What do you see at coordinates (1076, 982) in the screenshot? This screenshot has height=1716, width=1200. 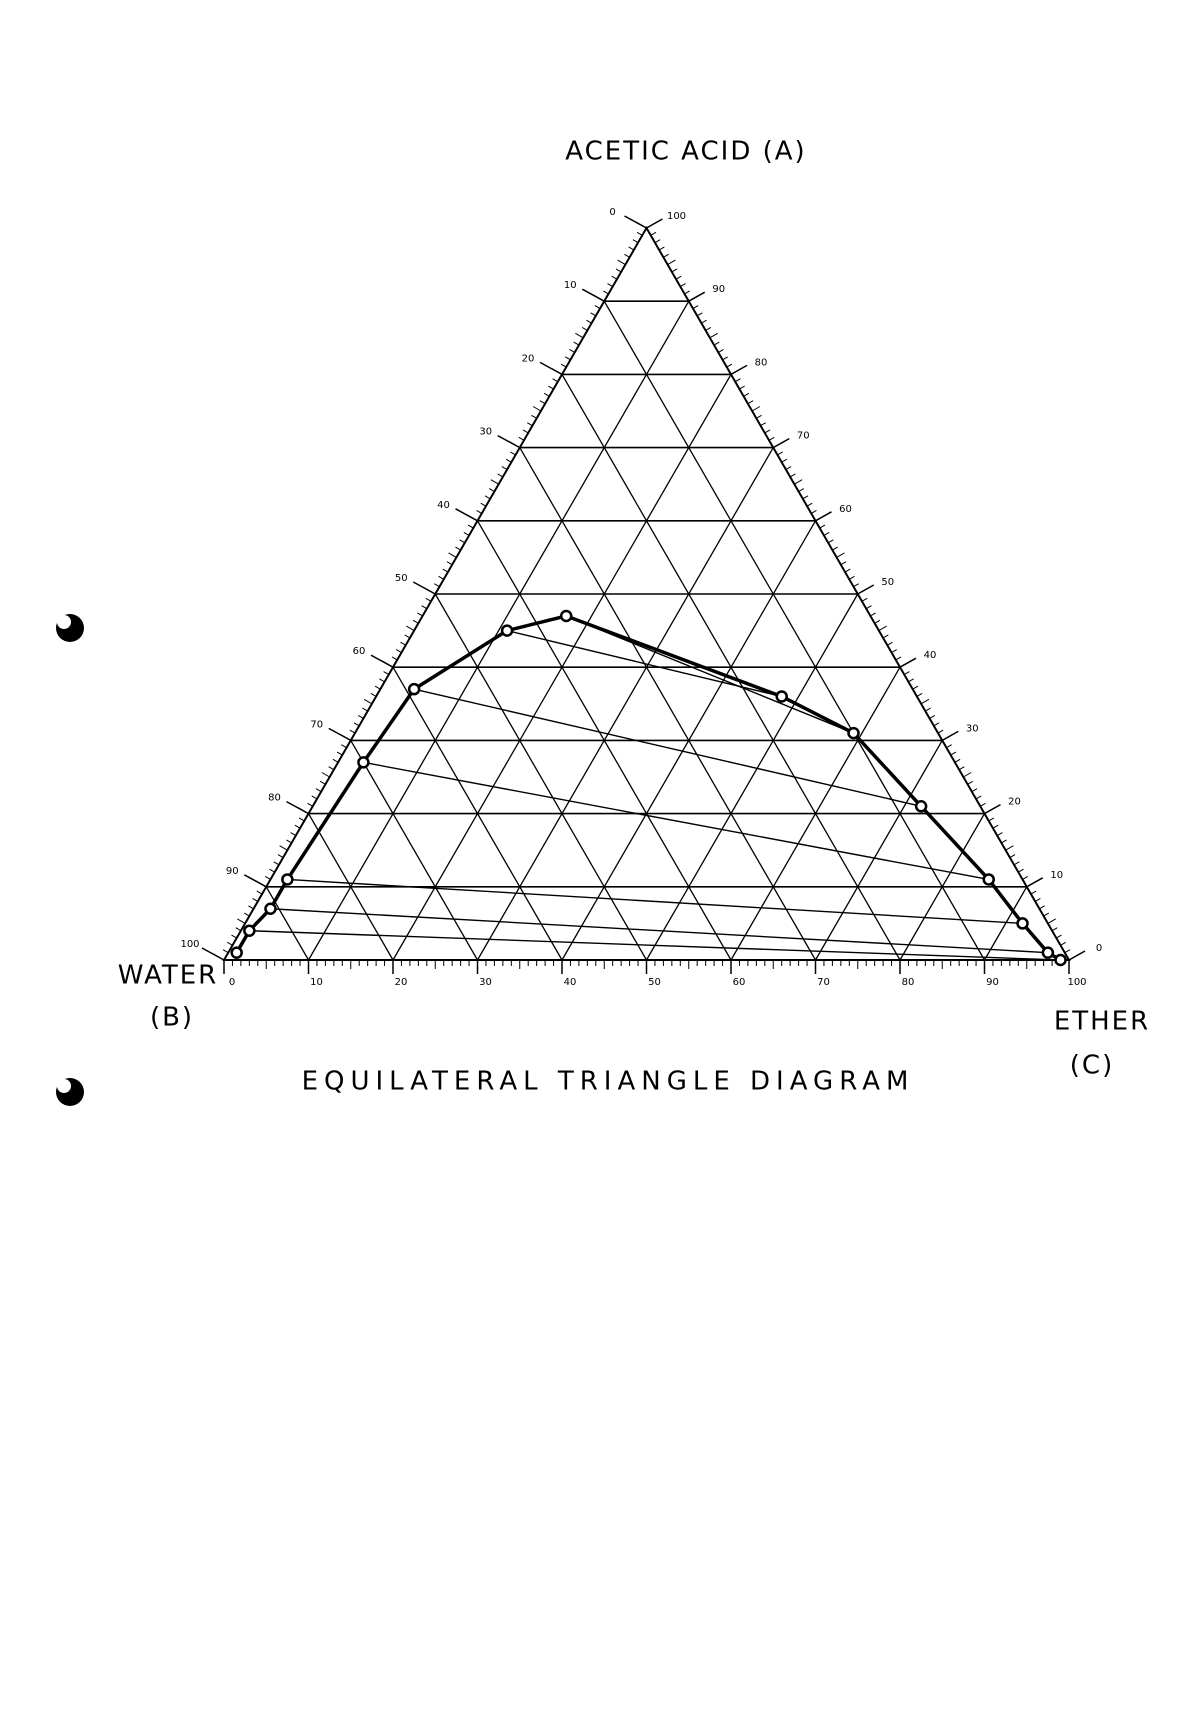 I see `bottom-tick-label: 100` at bounding box center [1076, 982].